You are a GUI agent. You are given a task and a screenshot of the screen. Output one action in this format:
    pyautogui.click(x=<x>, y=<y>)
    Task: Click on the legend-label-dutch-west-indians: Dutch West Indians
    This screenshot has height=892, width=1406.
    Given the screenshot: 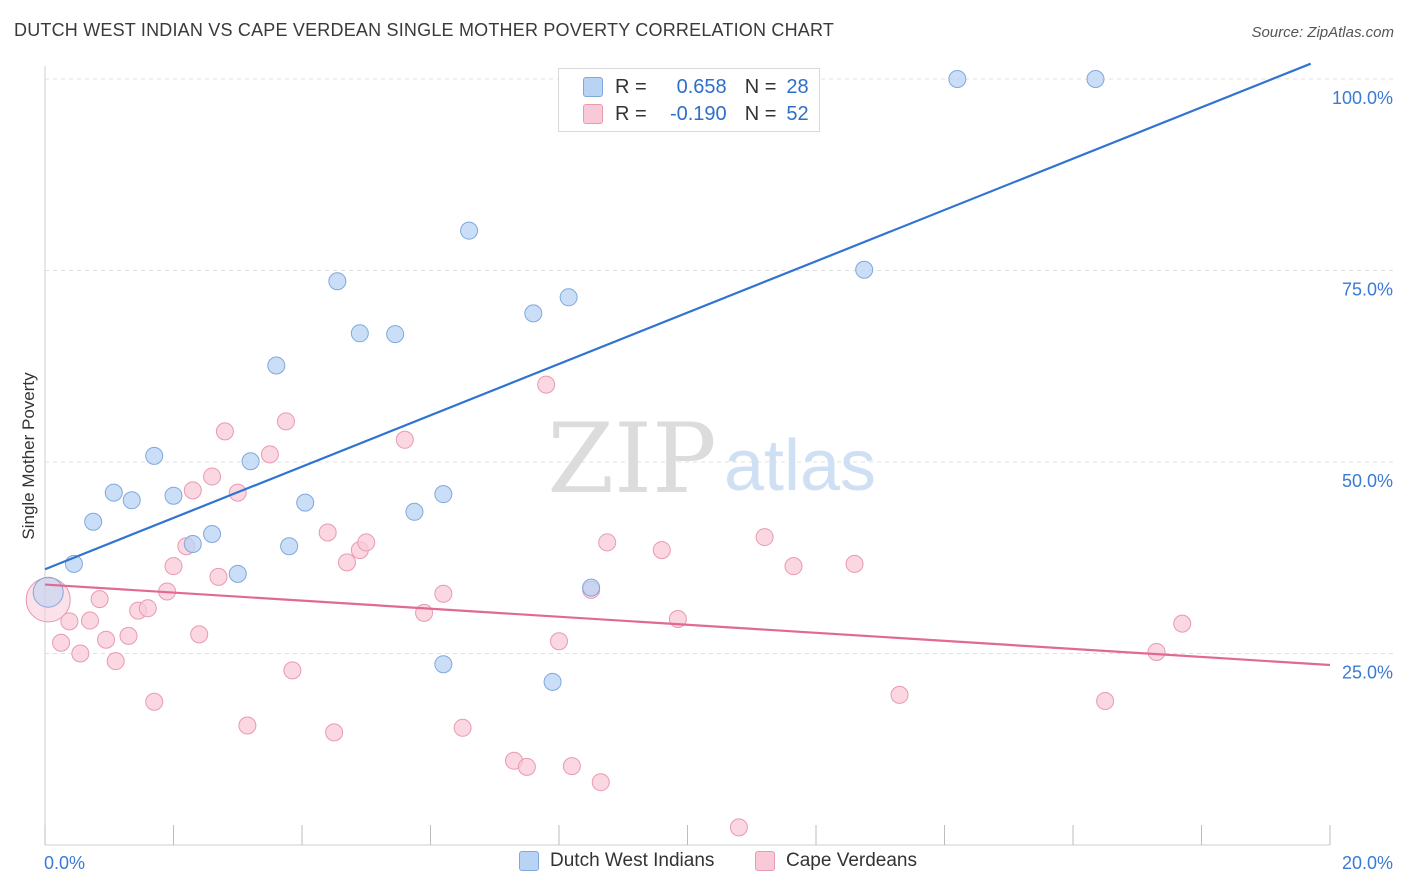 What is the action you would take?
    pyautogui.click(x=632, y=860)
    